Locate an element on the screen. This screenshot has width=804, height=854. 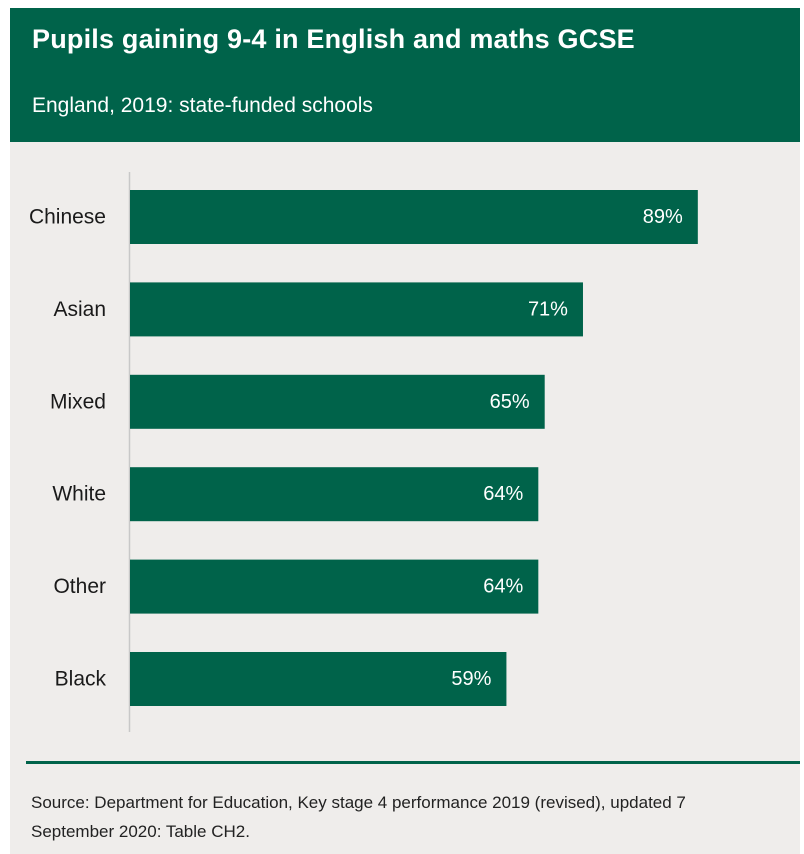
bar-other is located at coordinates (334, 586).